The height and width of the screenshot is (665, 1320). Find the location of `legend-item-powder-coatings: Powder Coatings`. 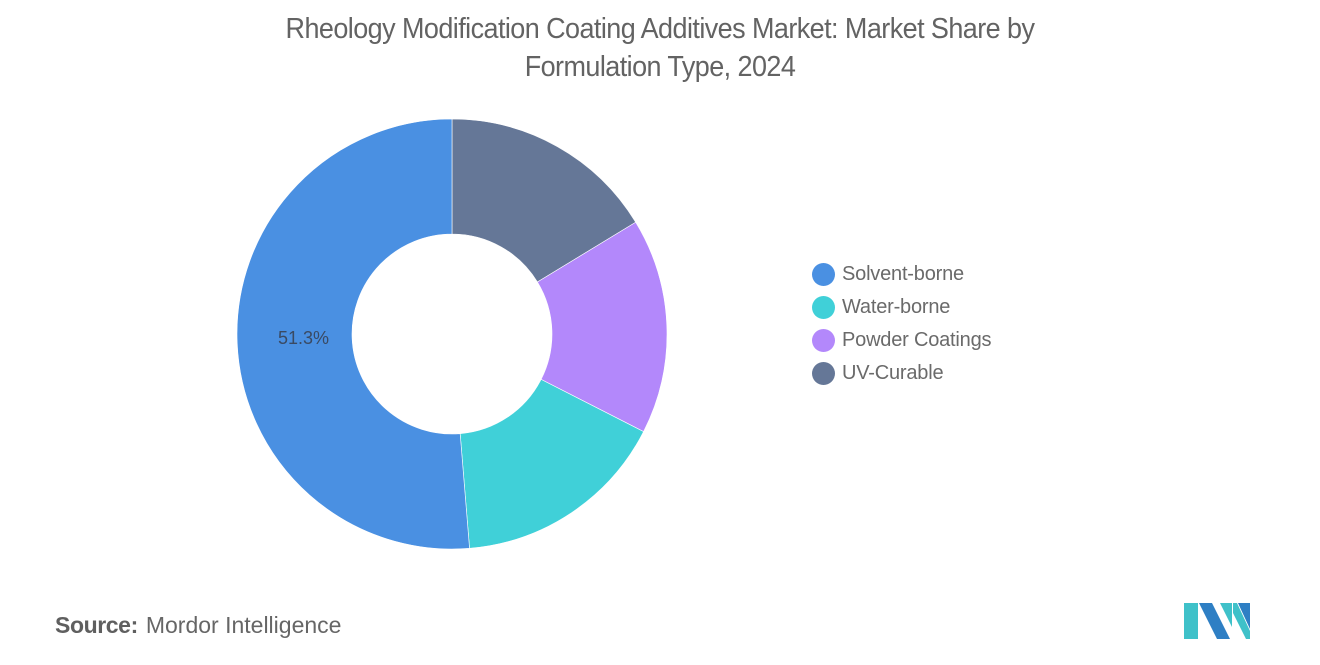

legend-item-powder-coatings: Powder Coatings is located at coordinates (902, 340).